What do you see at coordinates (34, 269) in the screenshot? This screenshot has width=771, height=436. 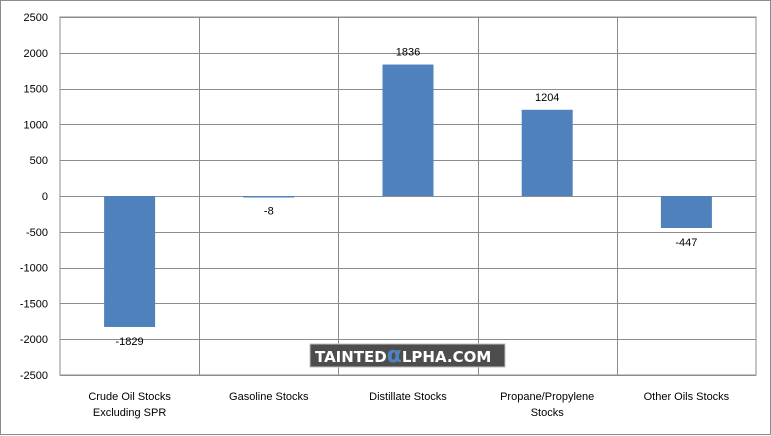 I see `y-tick-label: -1000` at bounding box center [34, 269].